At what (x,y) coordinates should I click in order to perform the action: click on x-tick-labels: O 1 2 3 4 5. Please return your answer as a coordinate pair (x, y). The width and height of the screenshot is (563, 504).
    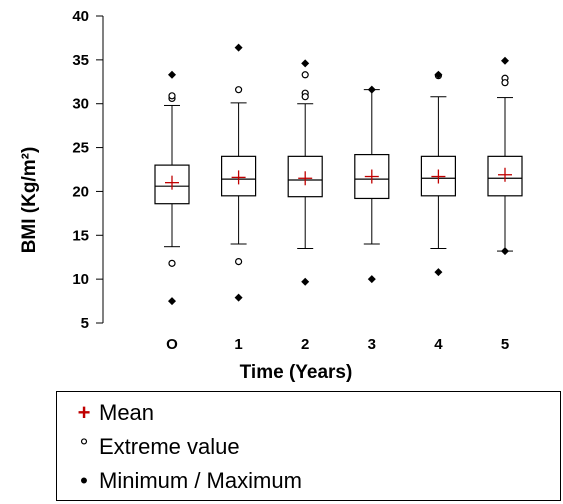
    Looking at the image, I should click on (337, 344).